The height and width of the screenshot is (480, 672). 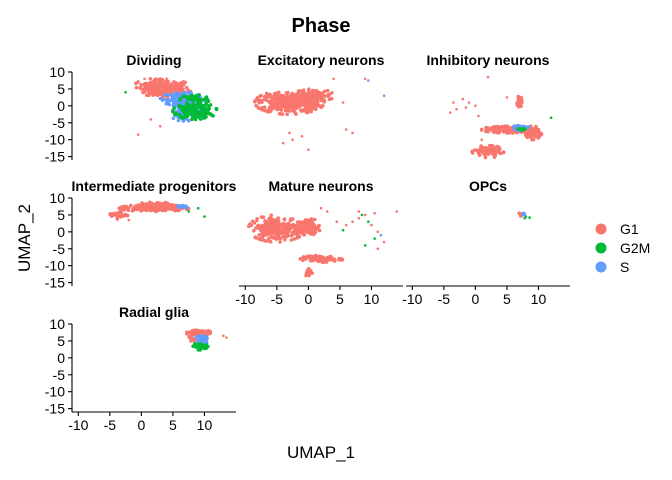 What do you see at coordinates (601, 229) in the screenshot?
I see `legend-key-g1` at bounding box center [601, 229].